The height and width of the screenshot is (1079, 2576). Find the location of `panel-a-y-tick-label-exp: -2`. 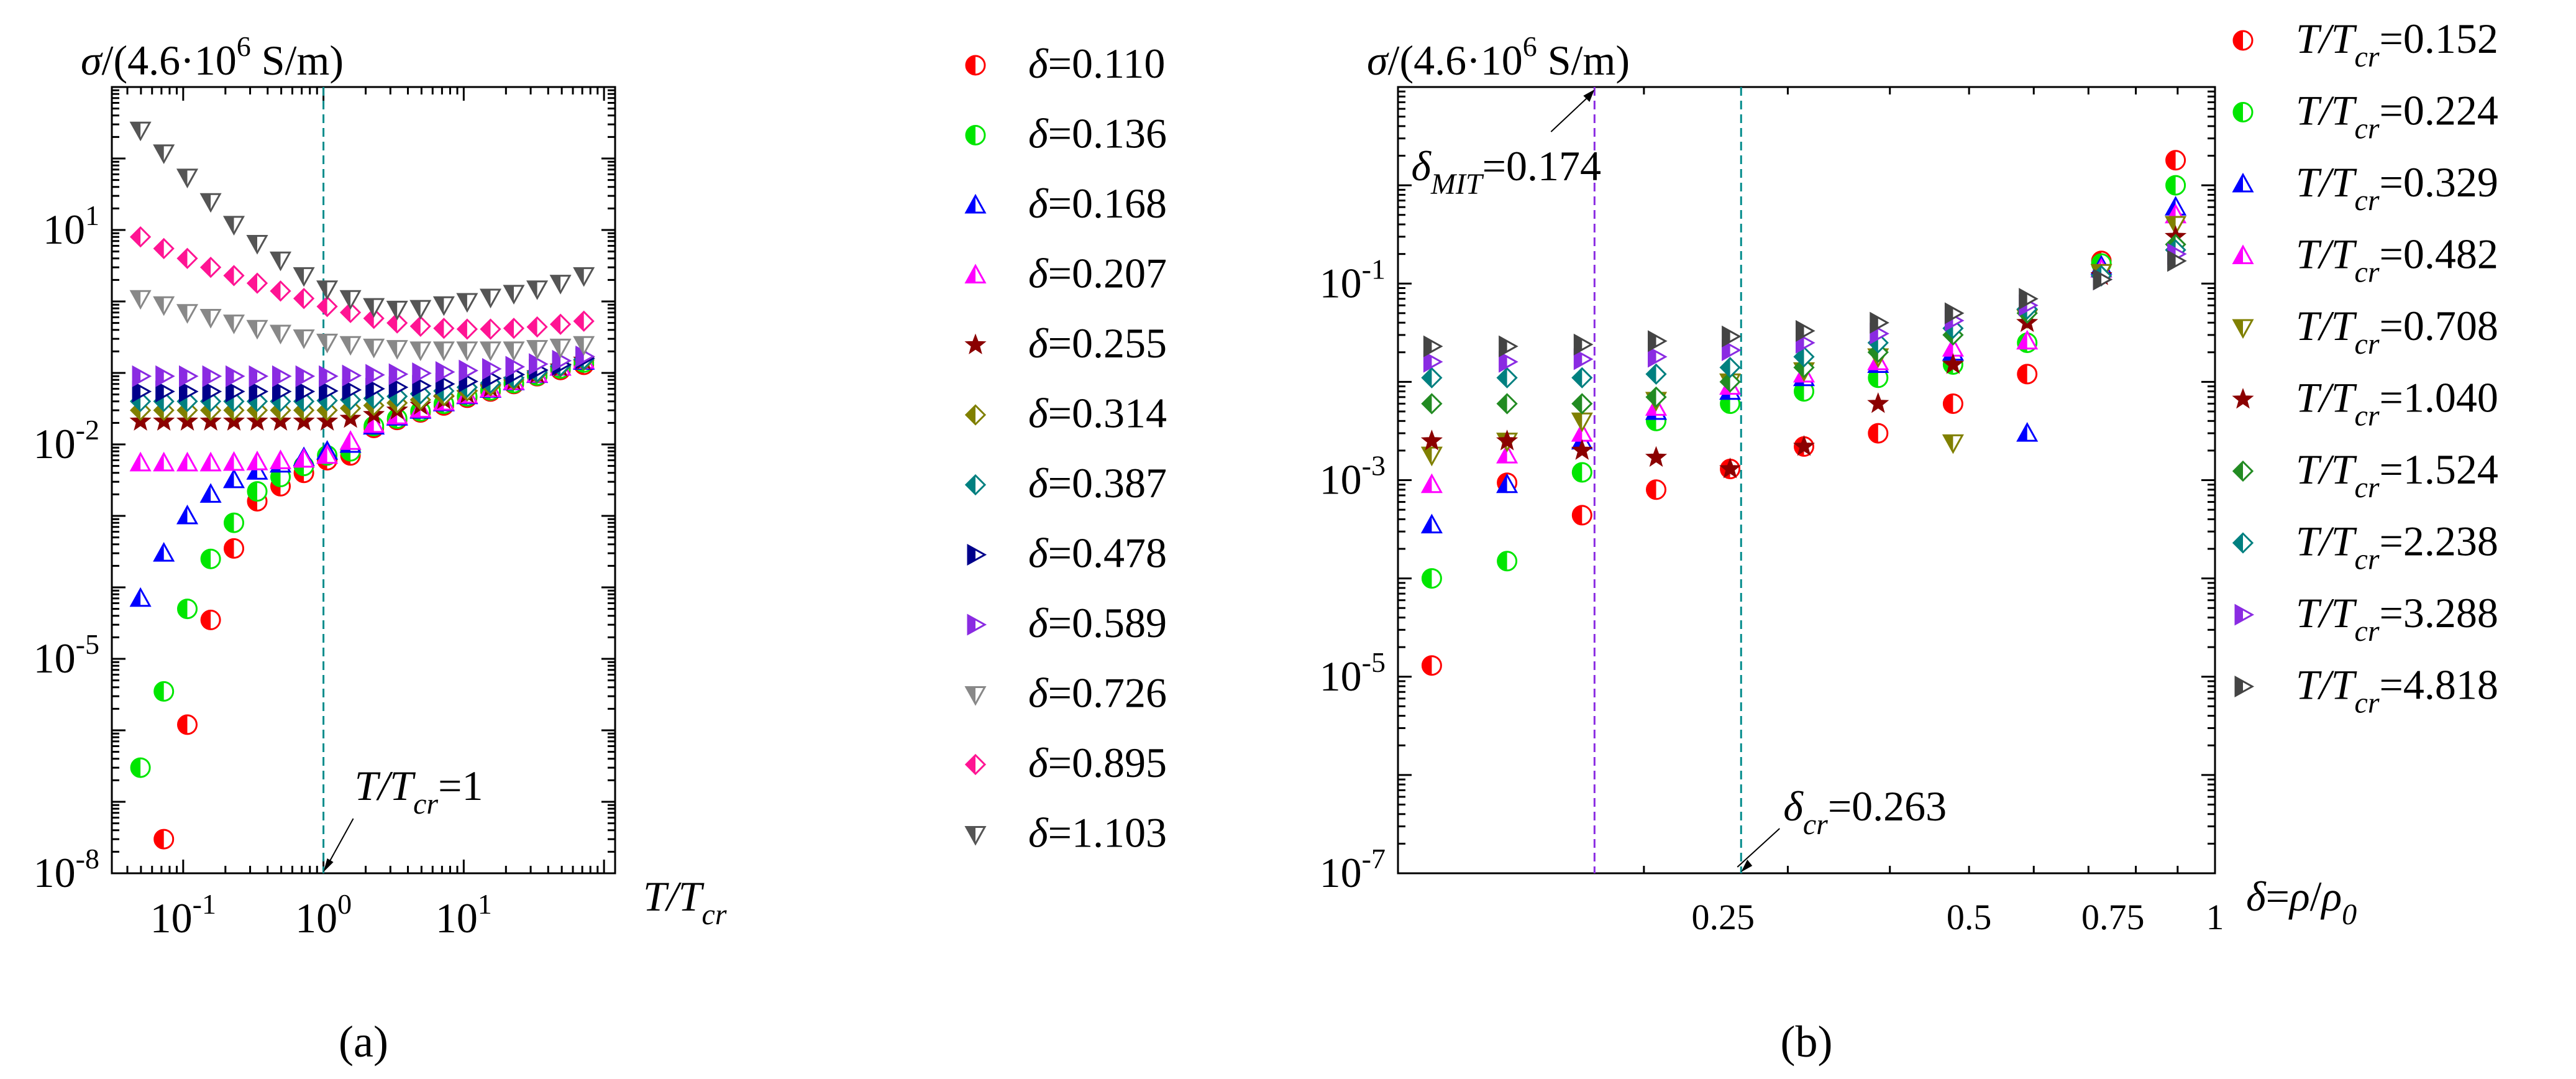

panel-a-y-tick-label-exp: -2 is located at coordinates (87, 430).